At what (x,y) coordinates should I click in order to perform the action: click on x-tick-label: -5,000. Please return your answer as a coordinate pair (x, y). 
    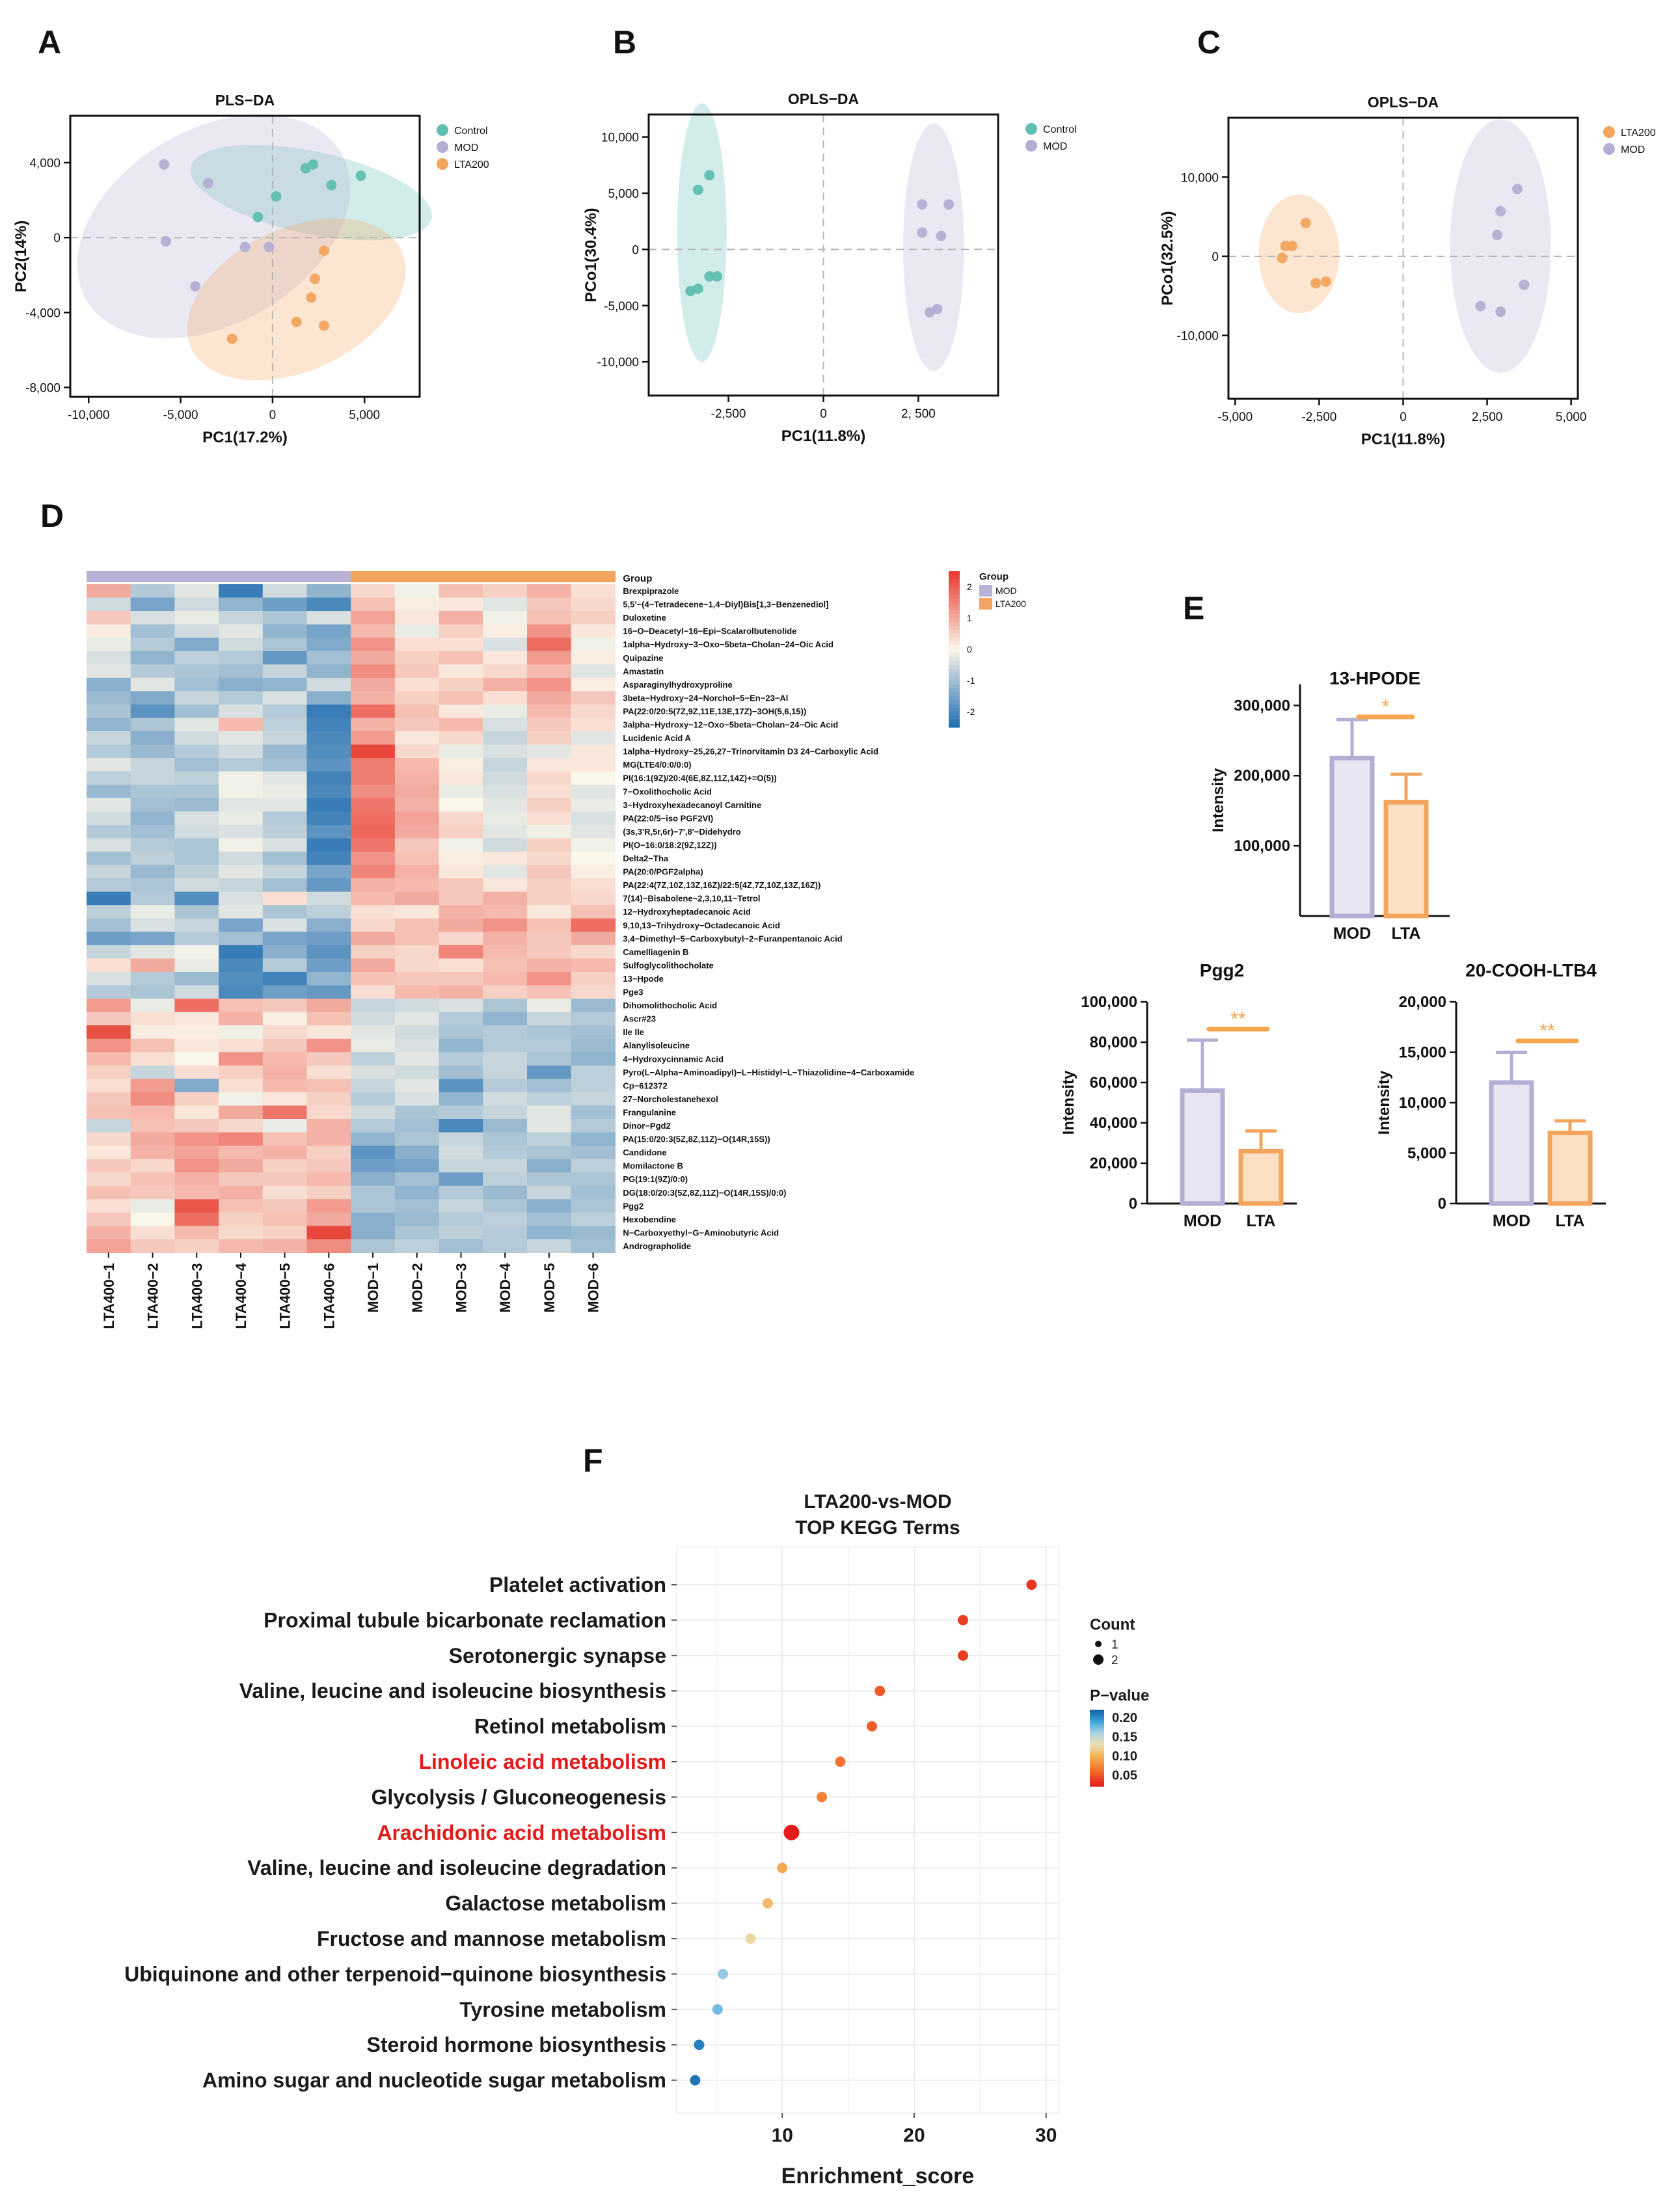
    Looking at the image, I should click on (1235, 418).